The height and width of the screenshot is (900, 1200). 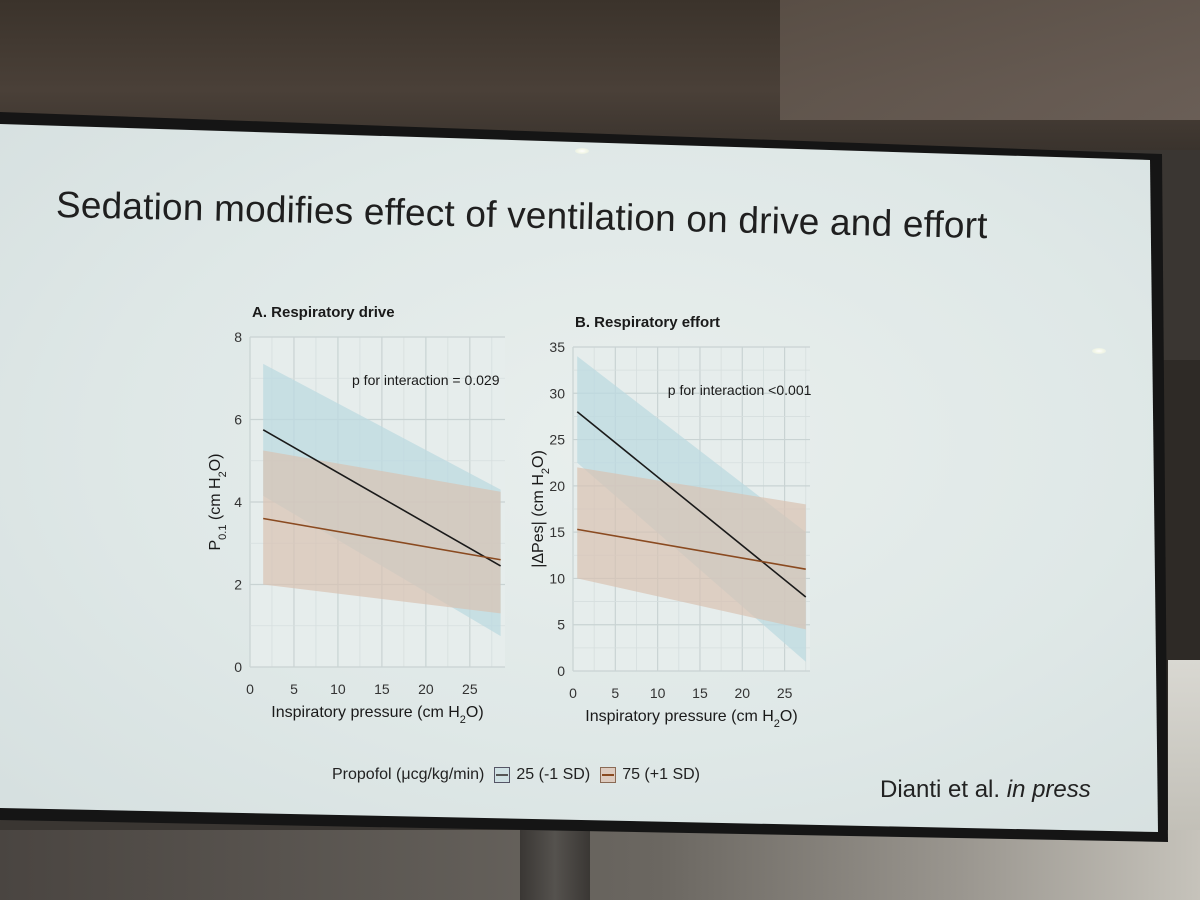 What do you see at coordinates (557, 486) in the screenshot?
I see `y-tick-label: 20` at bounding box center [557, 486].